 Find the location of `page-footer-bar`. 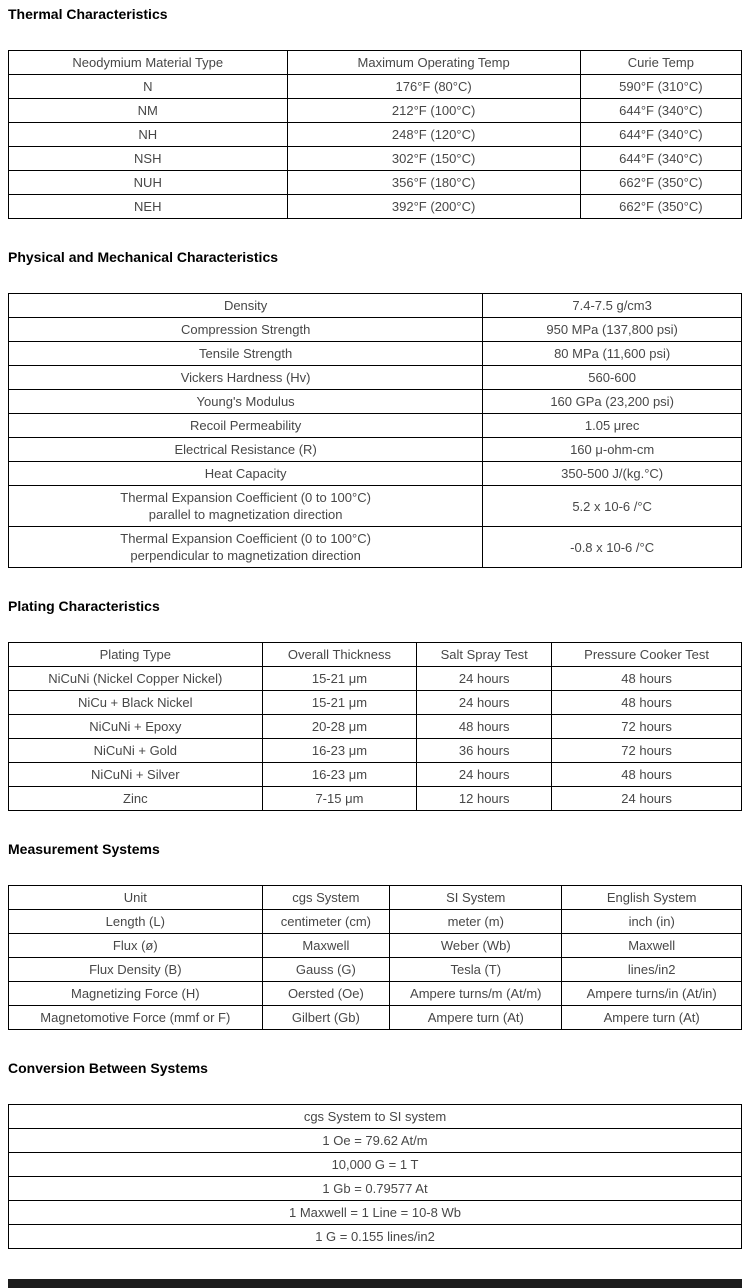

page-footer-bar is located at coordinates (375, 1283).